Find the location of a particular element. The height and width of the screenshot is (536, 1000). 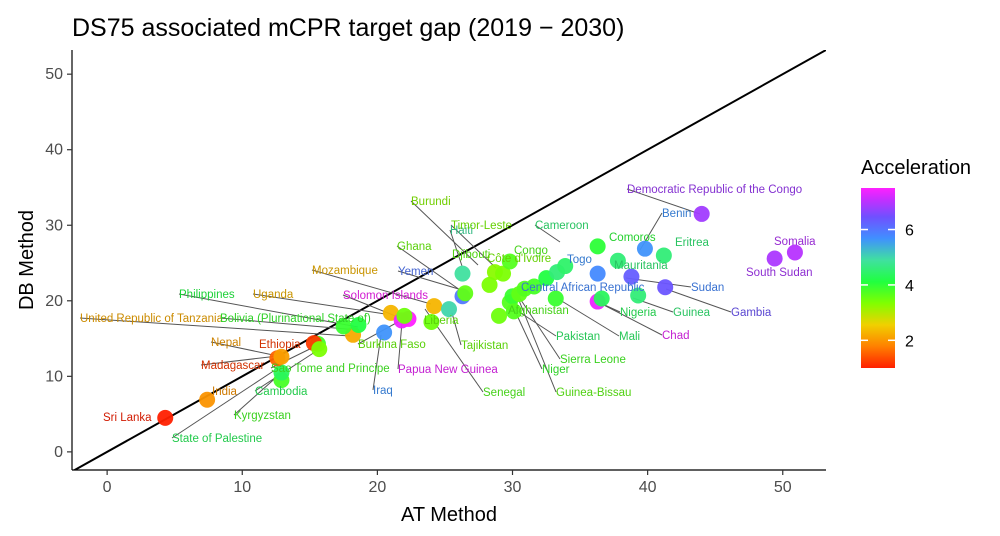

leader-line-guinea-bissau is located at coordinates (536, 342).